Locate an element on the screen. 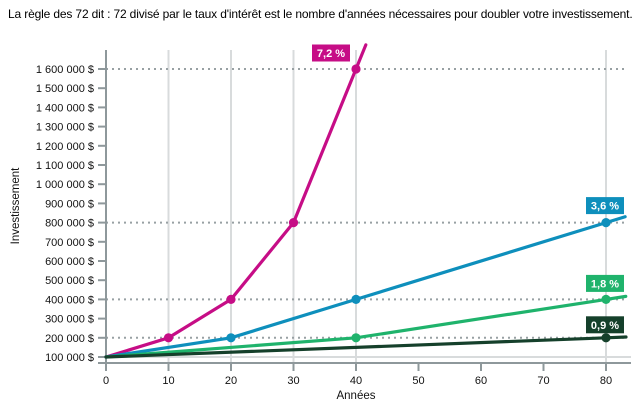 The image size is (642, 419). y-tick-label: 1 100 000 $ is located at coordinates (65, 166).